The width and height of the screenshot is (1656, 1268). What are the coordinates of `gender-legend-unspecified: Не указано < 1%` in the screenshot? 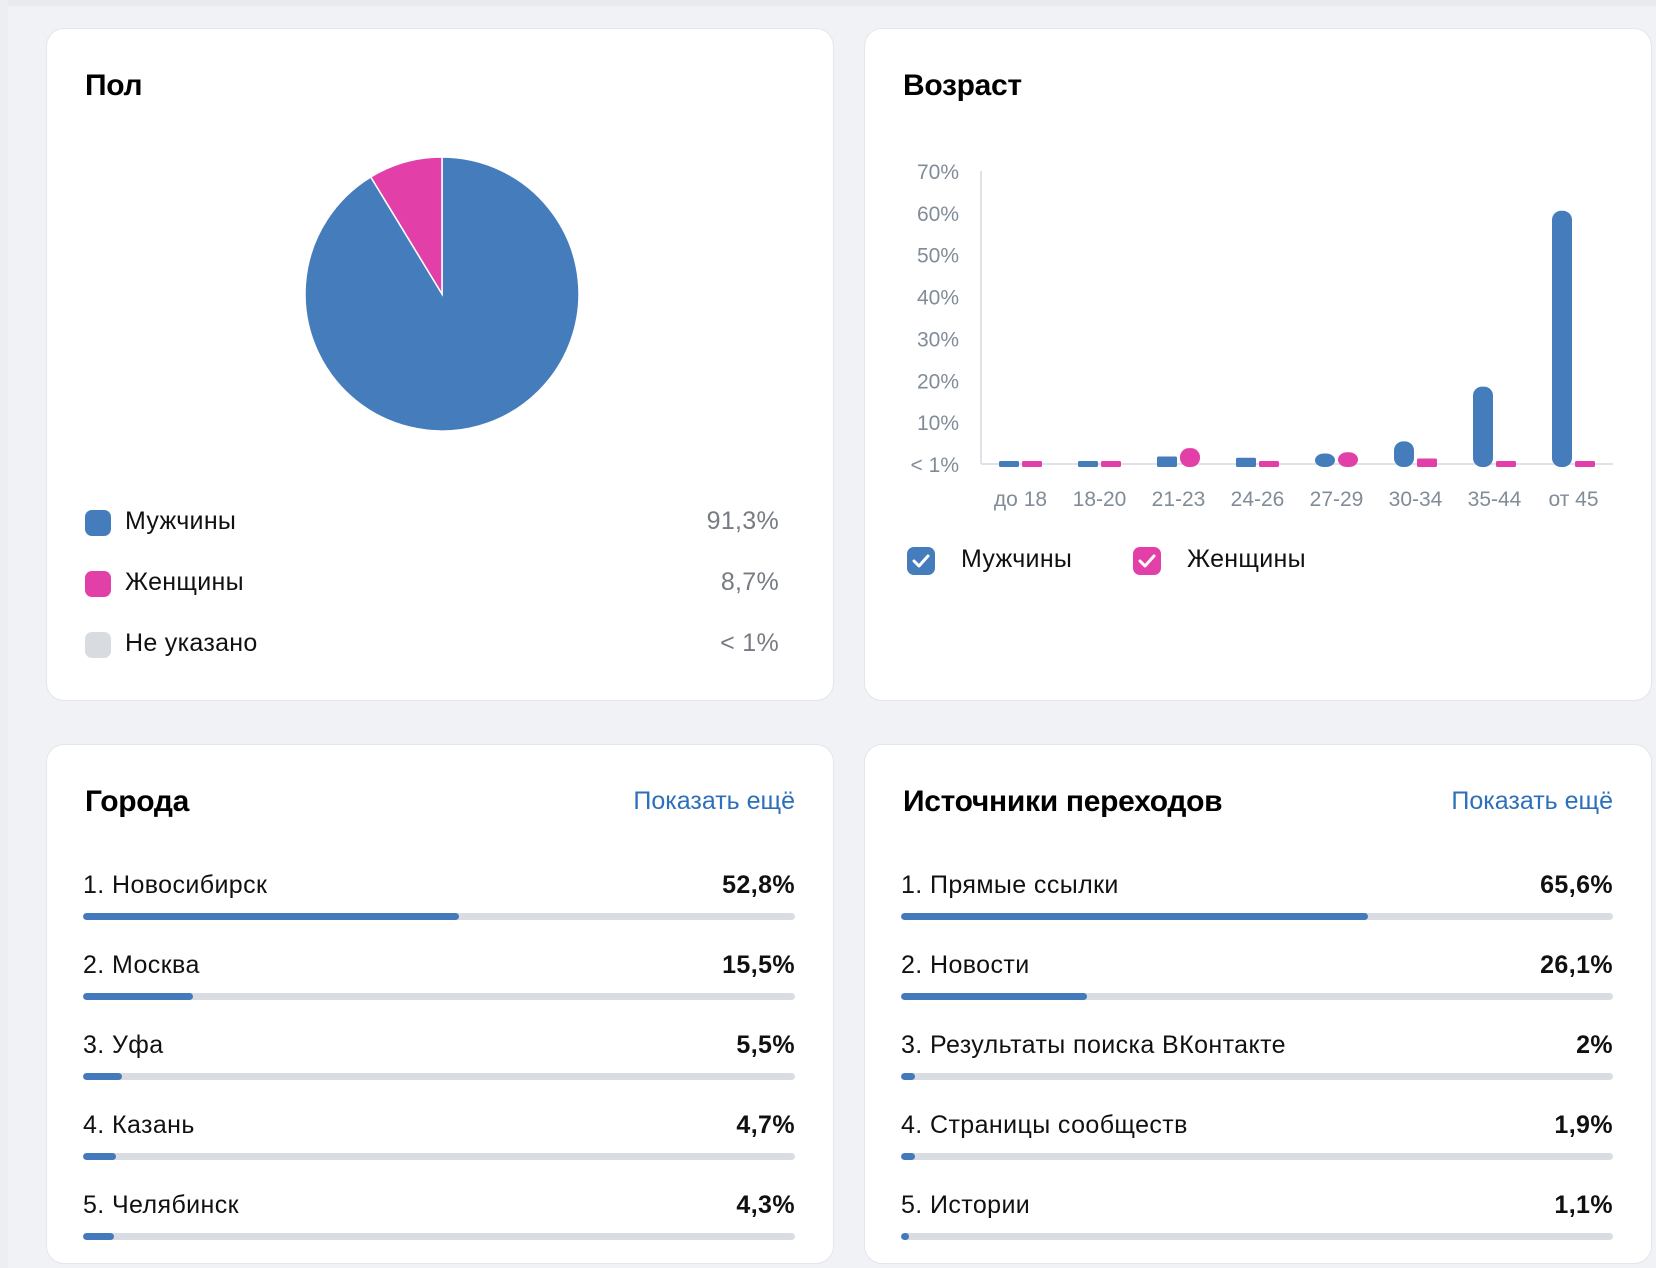 It's located at (432, 645).